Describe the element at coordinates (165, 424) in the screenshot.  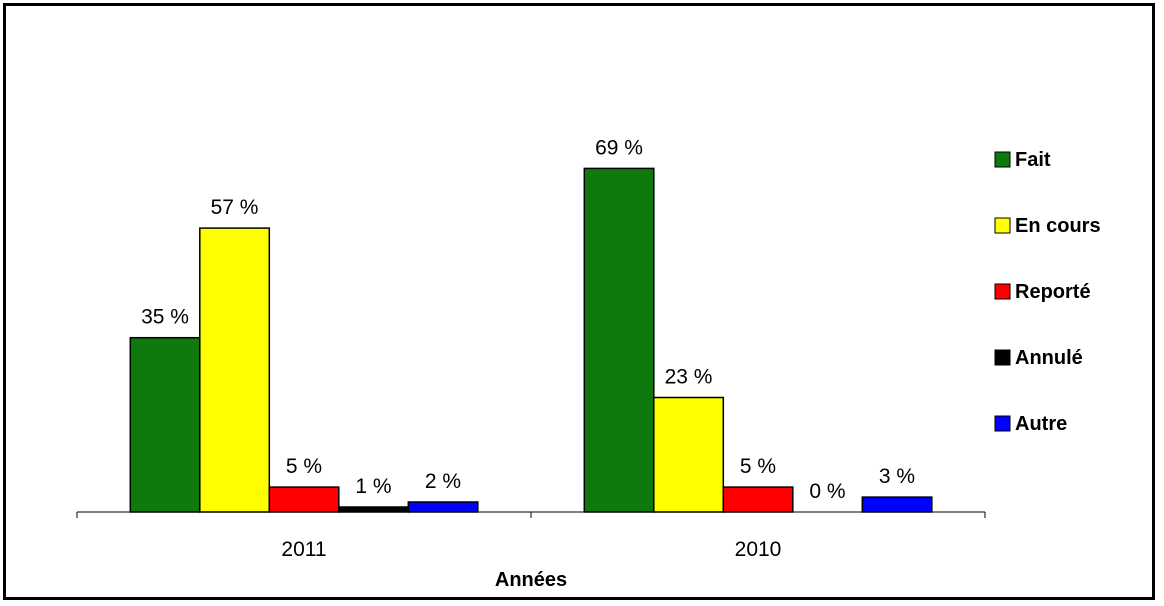
I see `bar-fait-2011` at that location.